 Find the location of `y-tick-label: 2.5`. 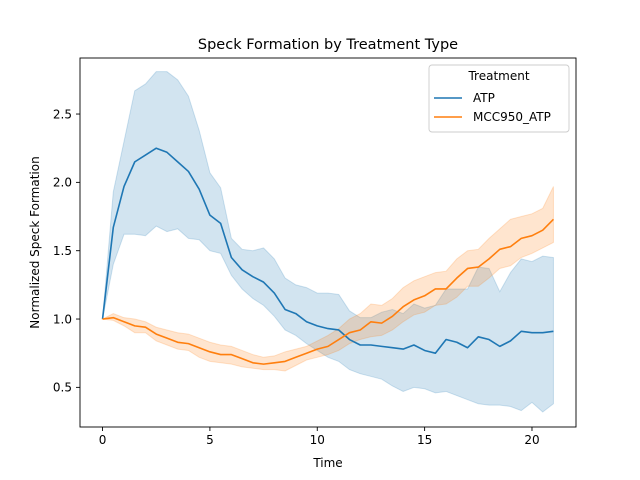

y-tick-label: 2.5 is located at coordinates (62, 114).